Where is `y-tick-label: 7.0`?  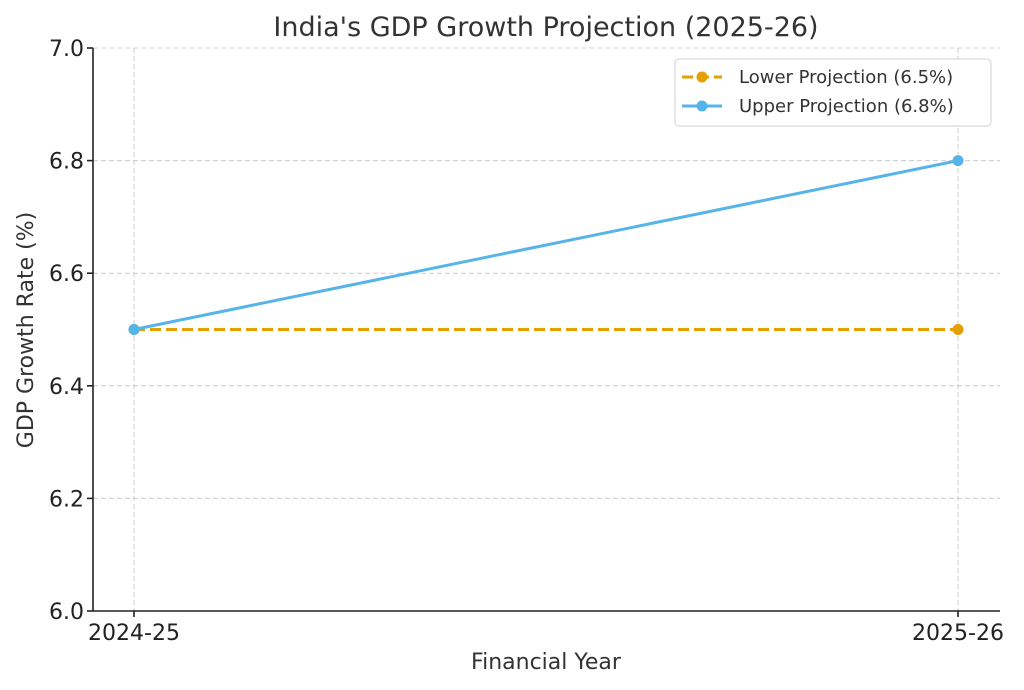 y-tick-label: 7.0 is located at coordinates (66, 49).